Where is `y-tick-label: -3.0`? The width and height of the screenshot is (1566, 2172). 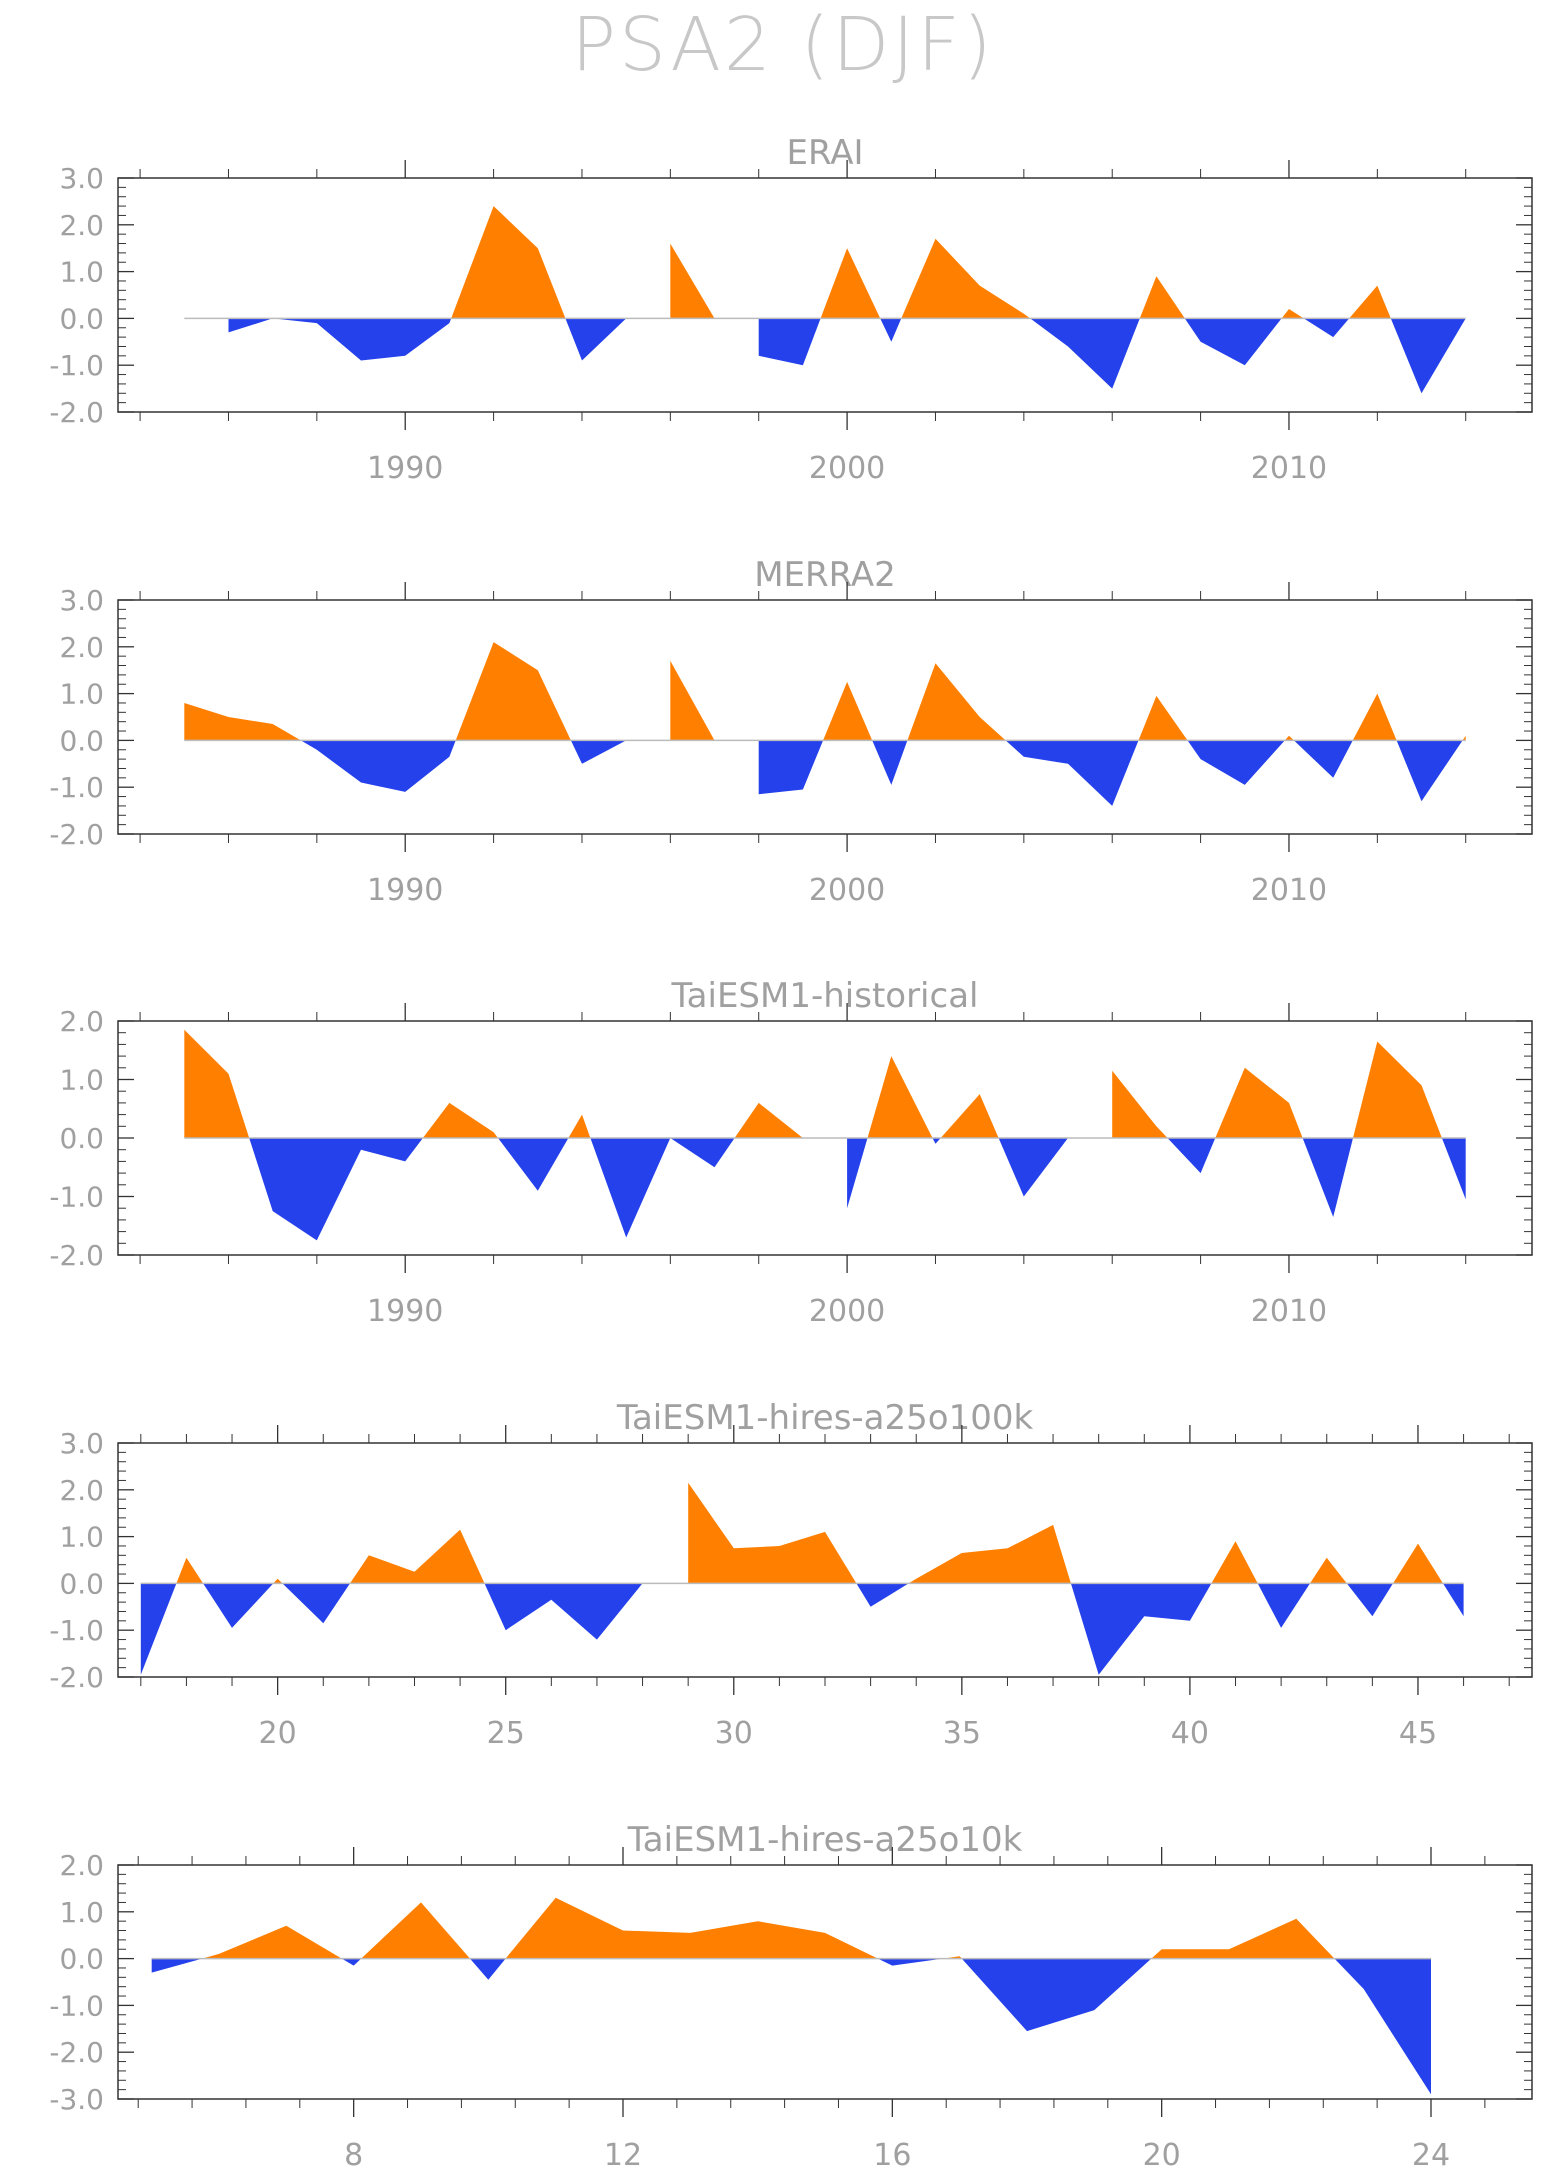
y-tick-label: -3.0 is located at coordinates (76, 2099).